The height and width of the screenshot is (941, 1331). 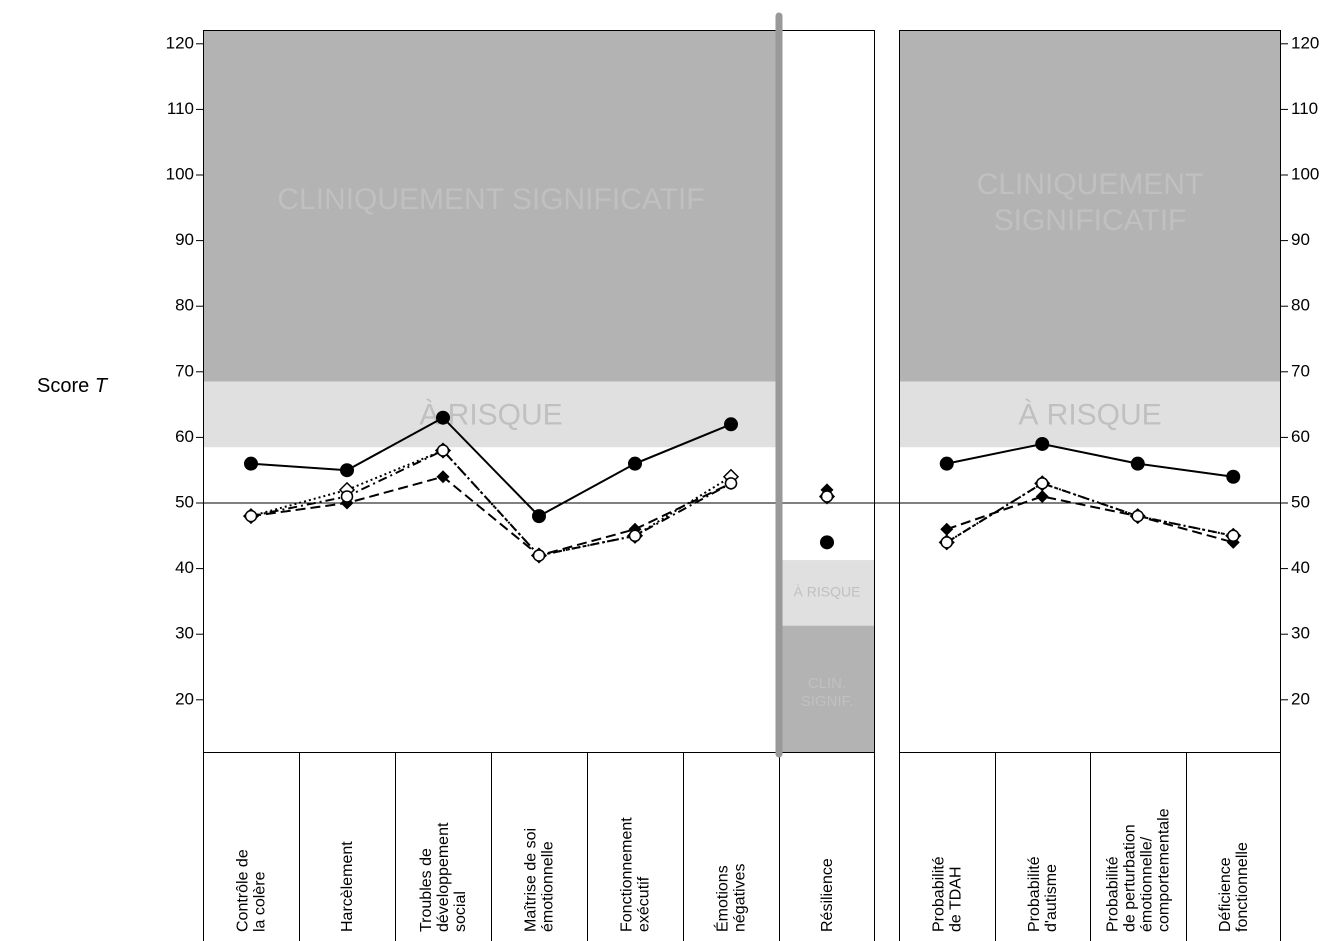 I want to click on y-axis-title: Score T, so click(x=73, y=386).